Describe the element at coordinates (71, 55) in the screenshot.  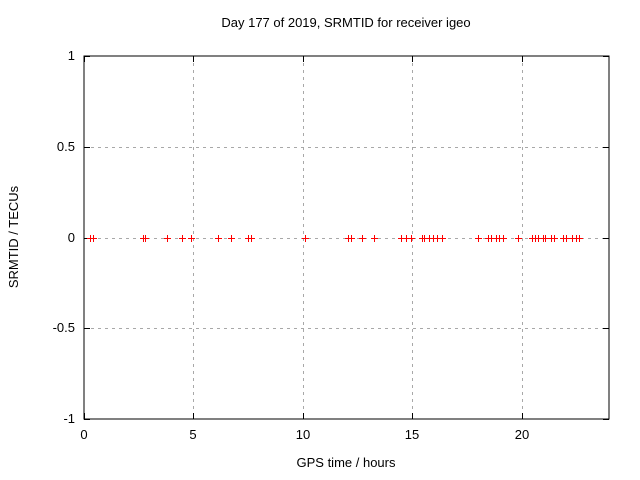
I see `y-tick-label: 1` at that location.